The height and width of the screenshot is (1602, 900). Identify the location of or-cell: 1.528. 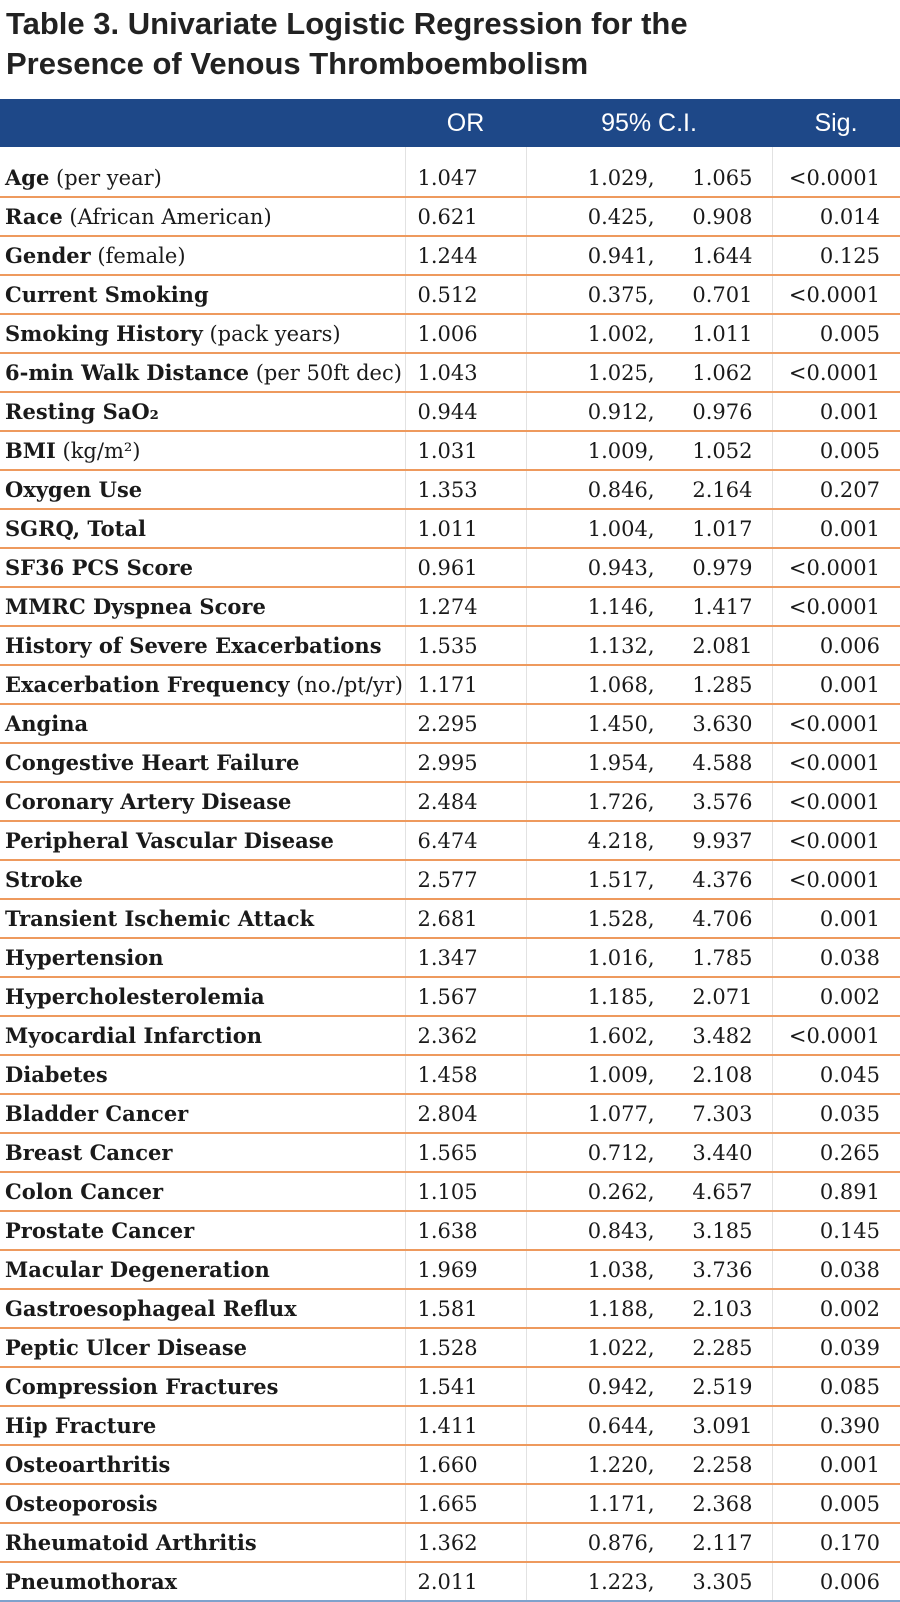
(466, 1348).